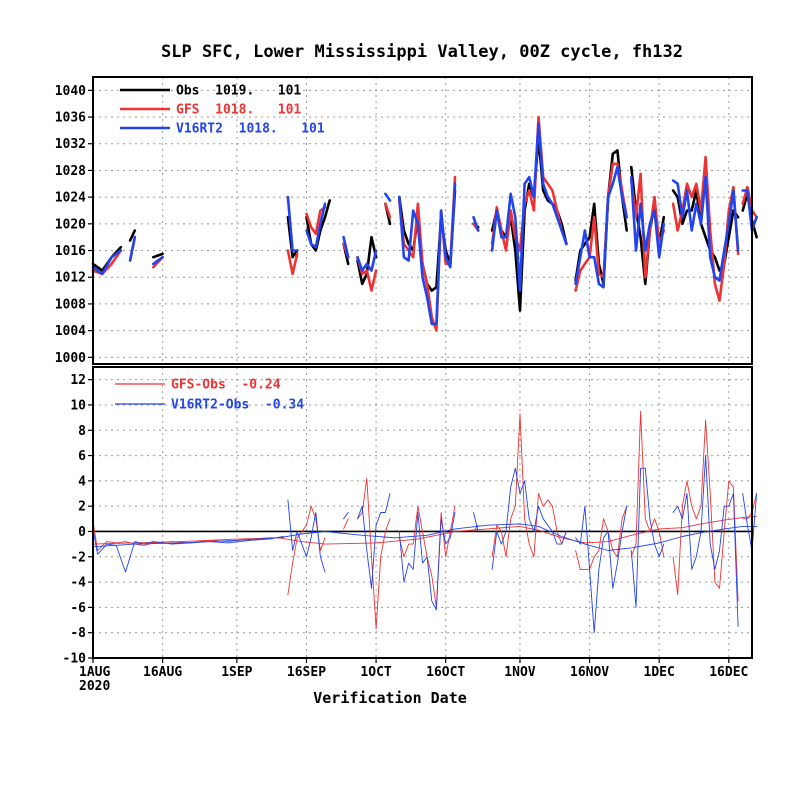 Image resolution: width=800 pixels, height=800 pixels. What do you see at coordinates (237, 405) in the screenshot?
I see `legend-entry: V16RT2-Obs -0.34` at bounding box center [237, 405].